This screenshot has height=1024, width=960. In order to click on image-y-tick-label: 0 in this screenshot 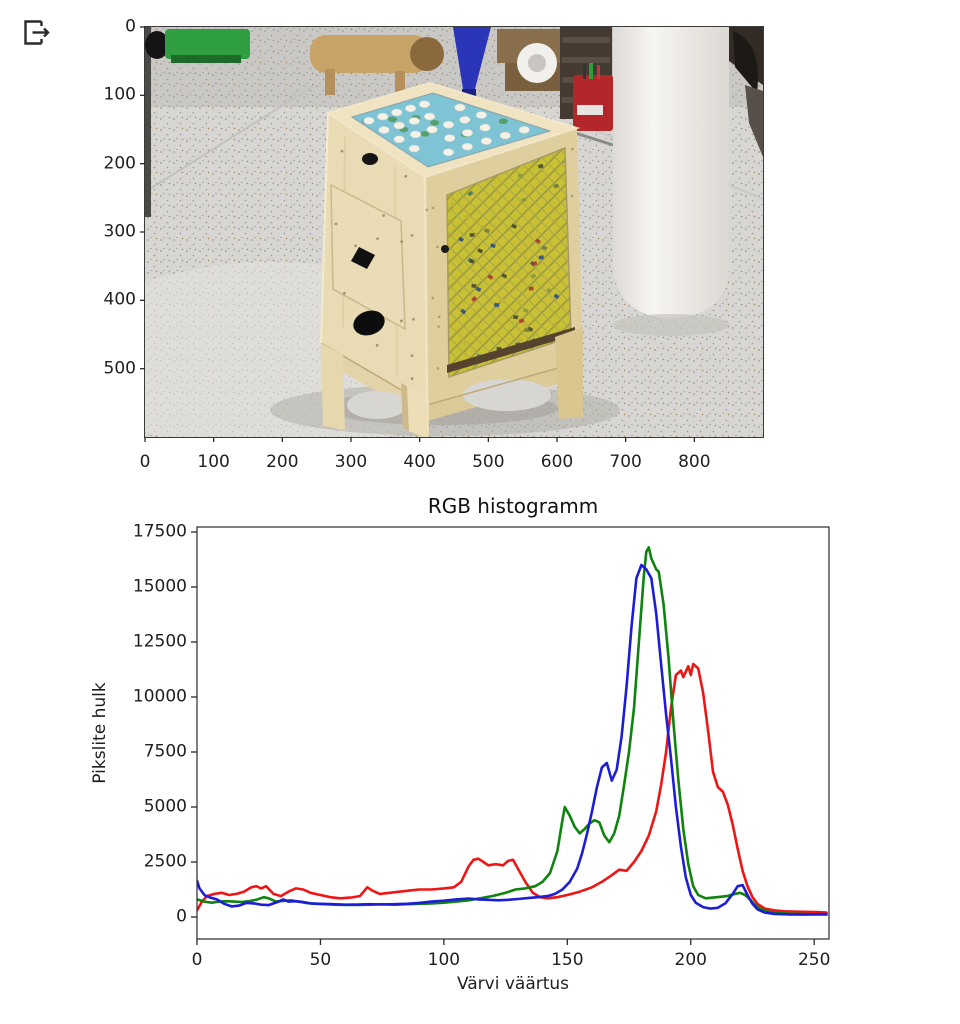, I will do `click(130, 26)`.